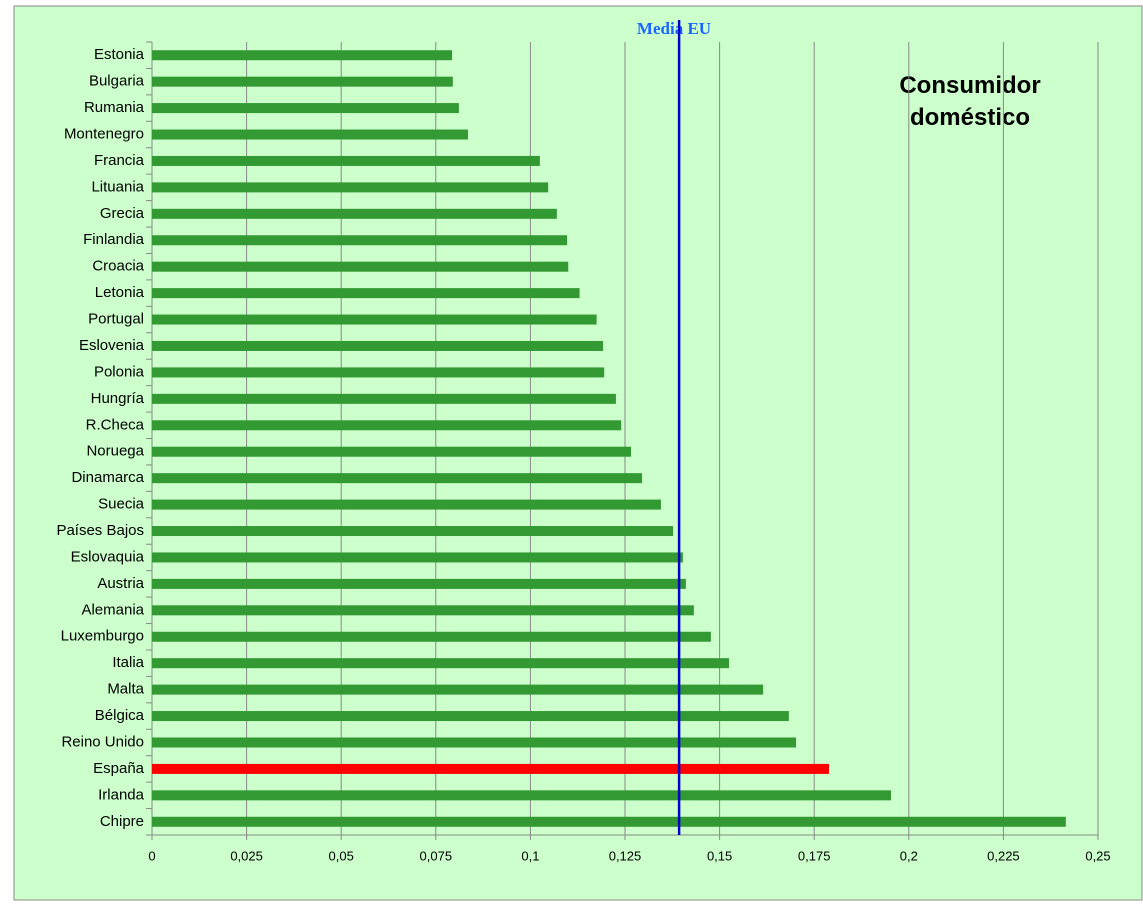 The height and width of the screenshot is (906, 1143). What do you see at coordinates (114, 239) in the screenshot?
I see `y-tick-label: Finlandia` at bounding box center [114, 239].